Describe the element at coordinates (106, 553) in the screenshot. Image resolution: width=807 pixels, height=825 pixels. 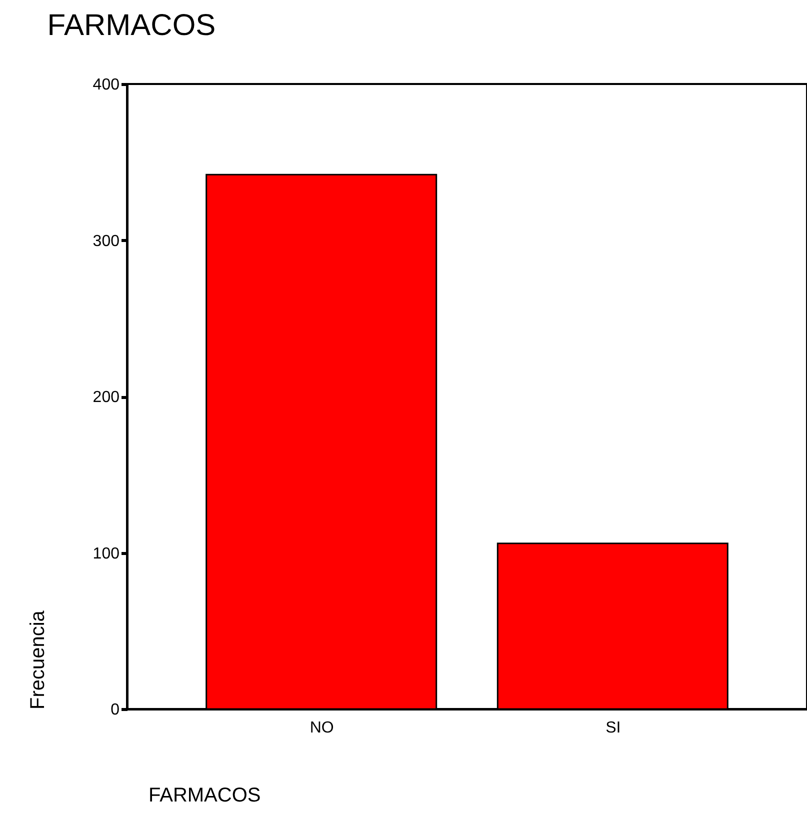
I see `y-tick-label: 100` at that location.